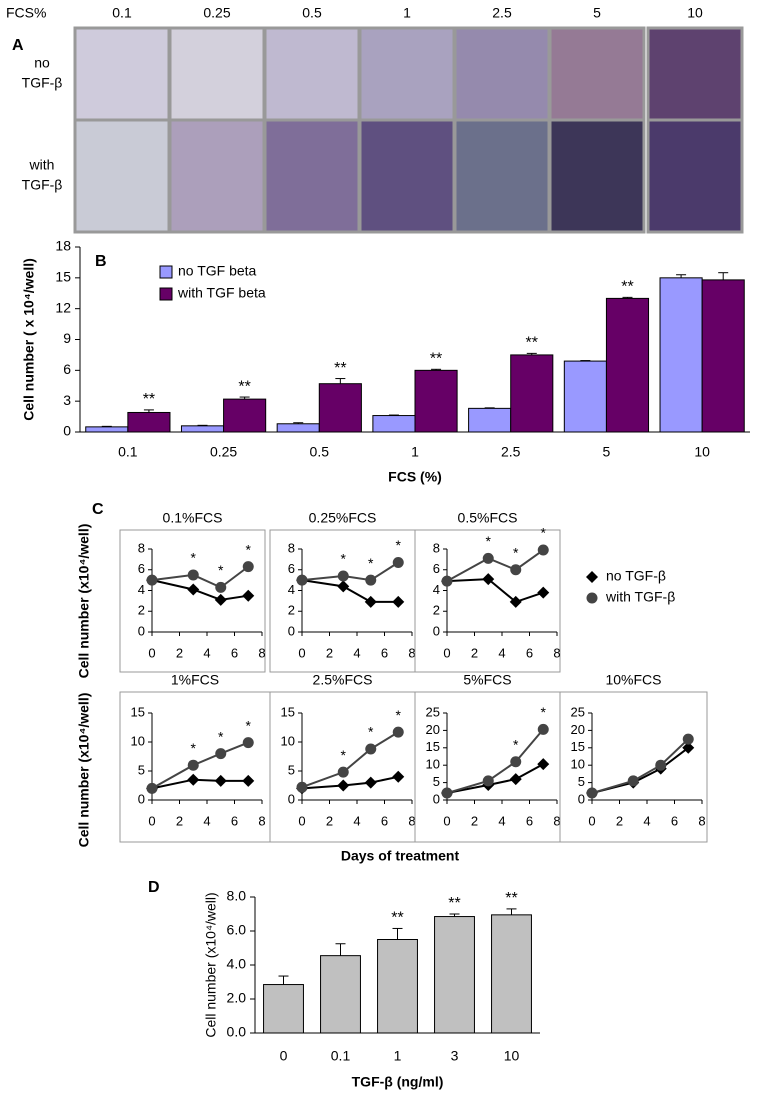 This screenshot has height=1095, width=760. Describe the element at coordinates (597, 13) in the screenshot. I see `column-label: 5` at that location.